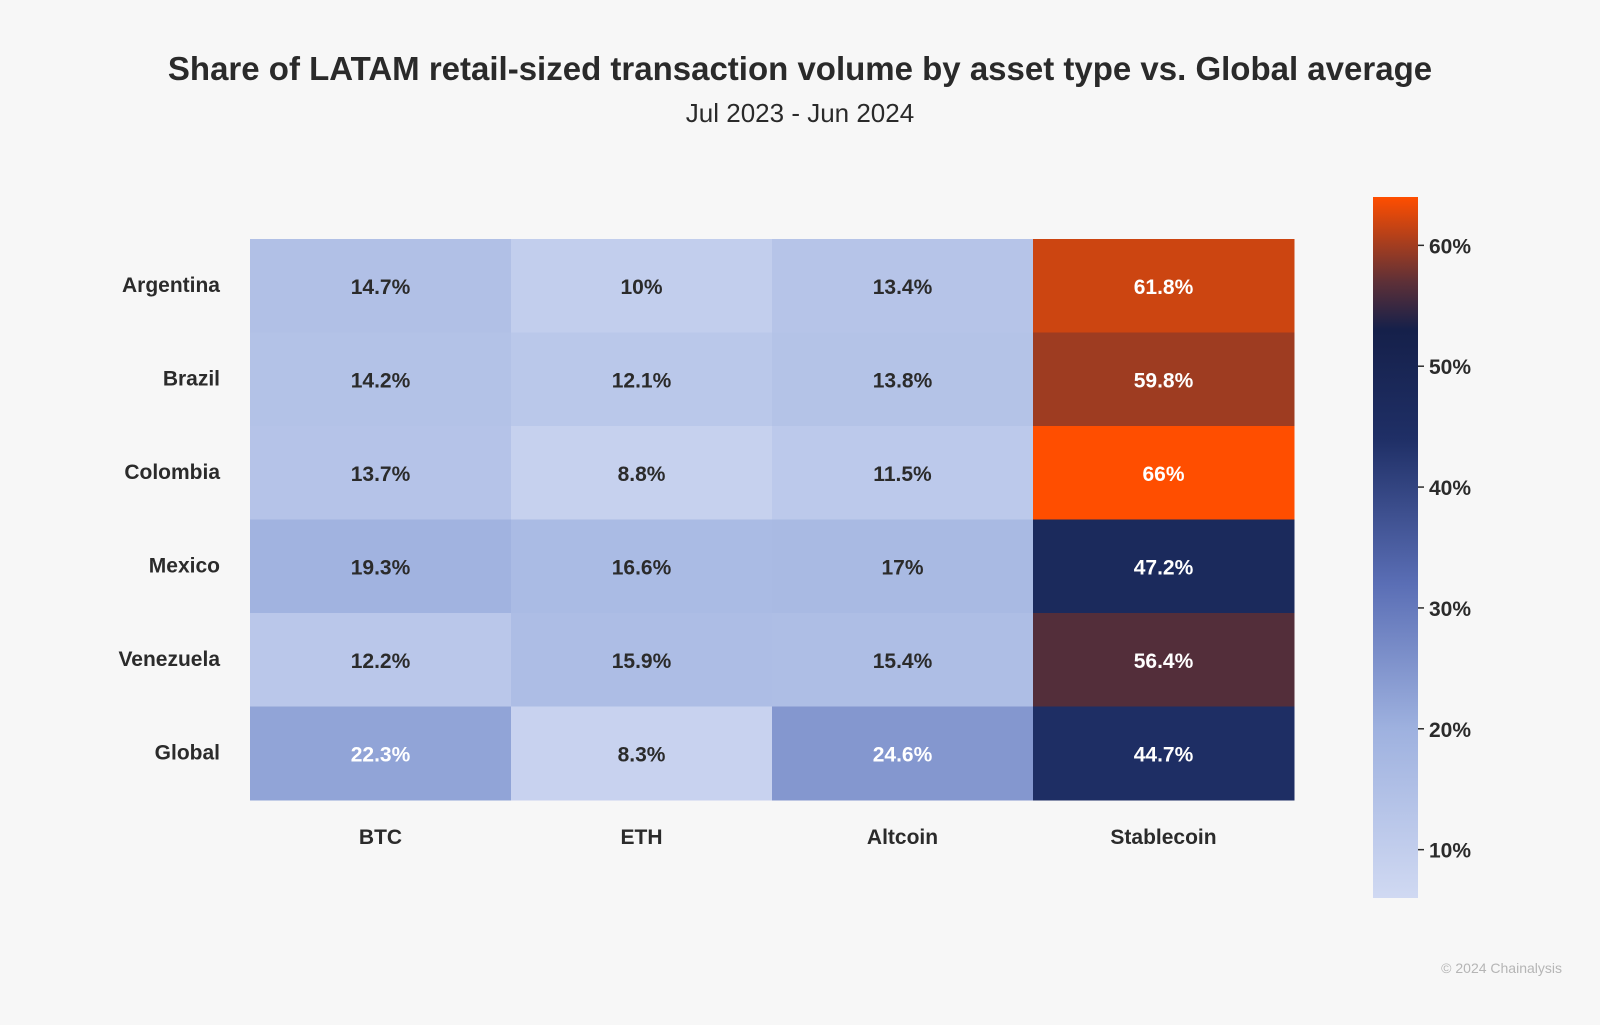  I want to click on cell-value-label: 22.3%, so click(381, 754).